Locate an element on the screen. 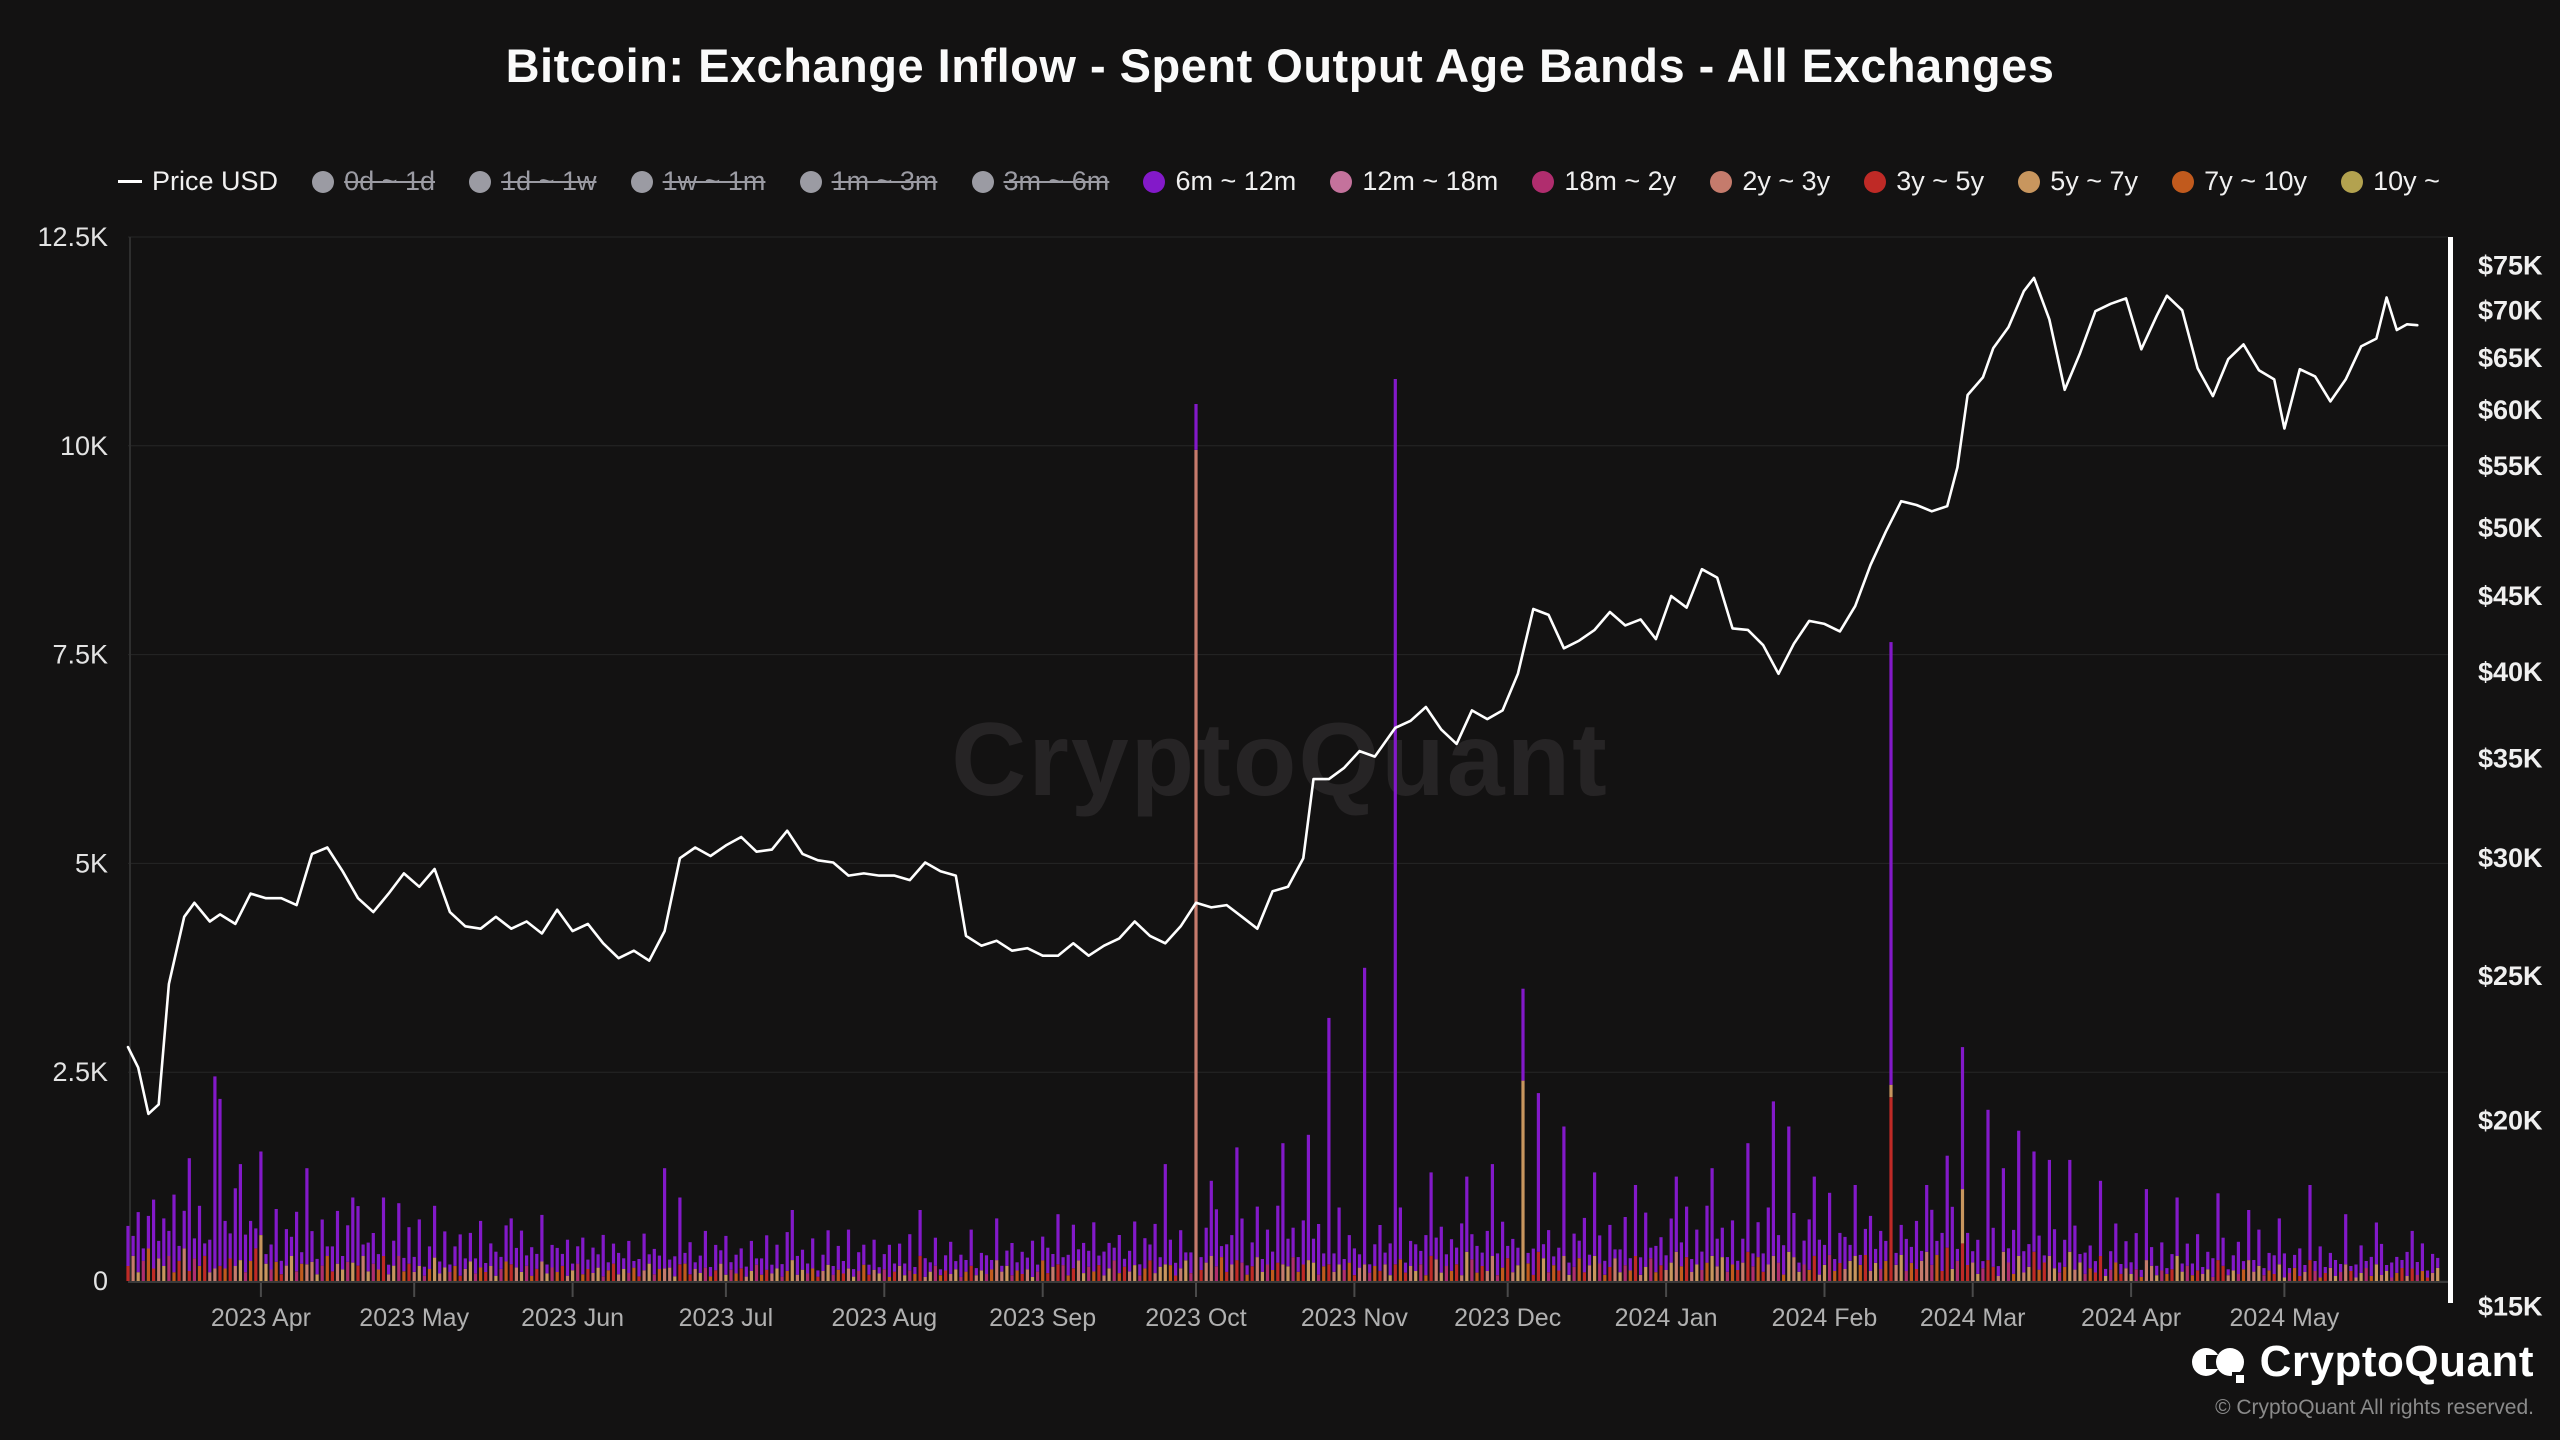  legend-item-3m-6m: 3m ~ 6m is located at coordinates (1040, 181).